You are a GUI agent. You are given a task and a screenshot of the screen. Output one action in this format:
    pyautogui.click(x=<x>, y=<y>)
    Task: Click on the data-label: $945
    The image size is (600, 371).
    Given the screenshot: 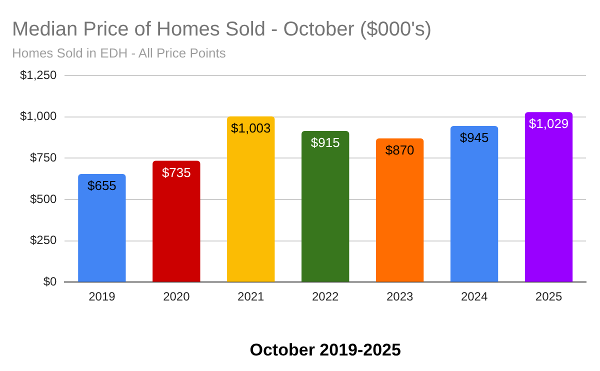 What is the action you would take?
    pyautogui.click(x=474, y=138)
    